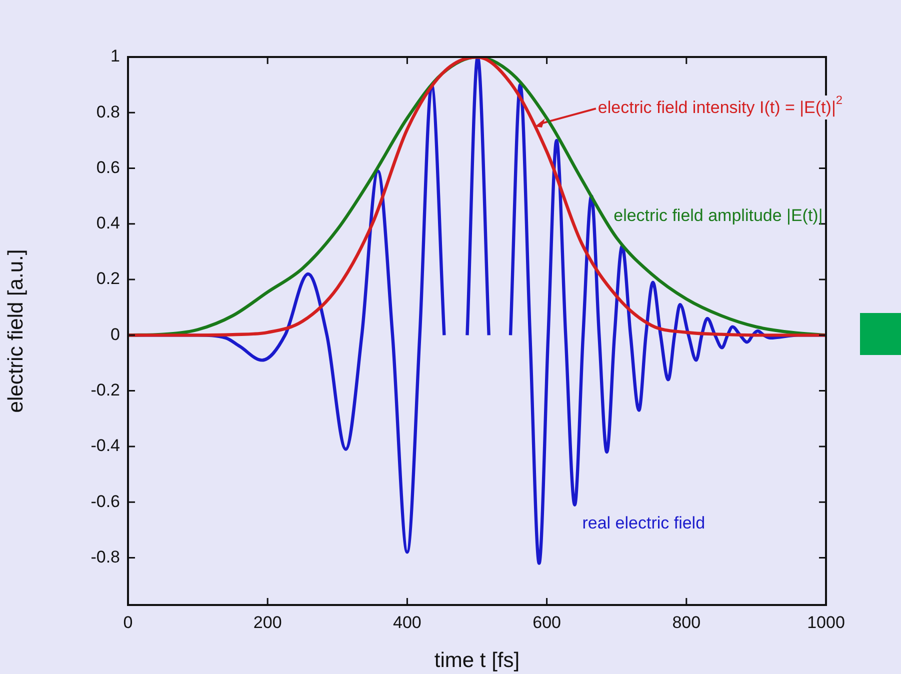 Image resolution: width=901 pixels, height=674 pixels. Describe the element at coordinates (686, 622) in the screenshot. I see `x-tick-label: 800` at that location.